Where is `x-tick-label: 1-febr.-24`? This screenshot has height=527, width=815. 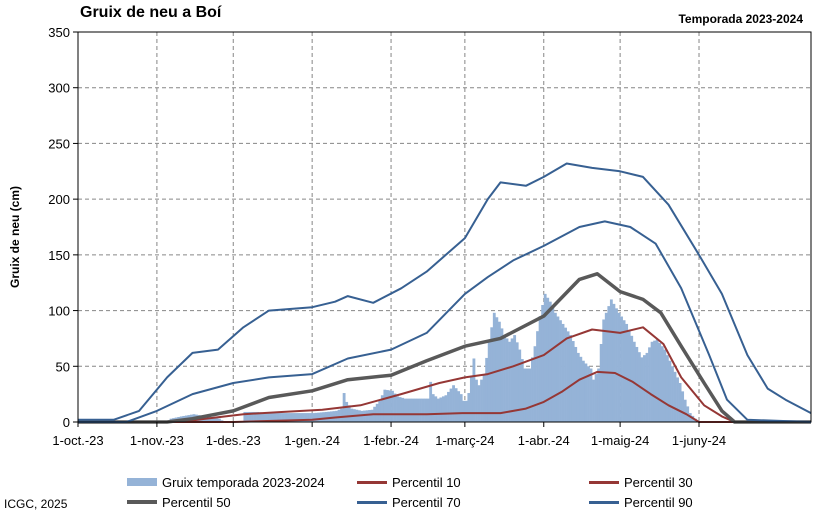
x-tick-label: 1-febr.-24 is located at coordinates (391, 440).